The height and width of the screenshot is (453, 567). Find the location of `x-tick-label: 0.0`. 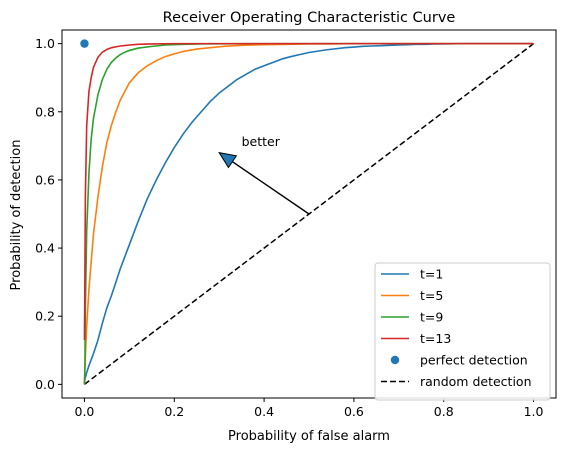

x-tick-label: 0.0 is located at coordinates (85, 411).